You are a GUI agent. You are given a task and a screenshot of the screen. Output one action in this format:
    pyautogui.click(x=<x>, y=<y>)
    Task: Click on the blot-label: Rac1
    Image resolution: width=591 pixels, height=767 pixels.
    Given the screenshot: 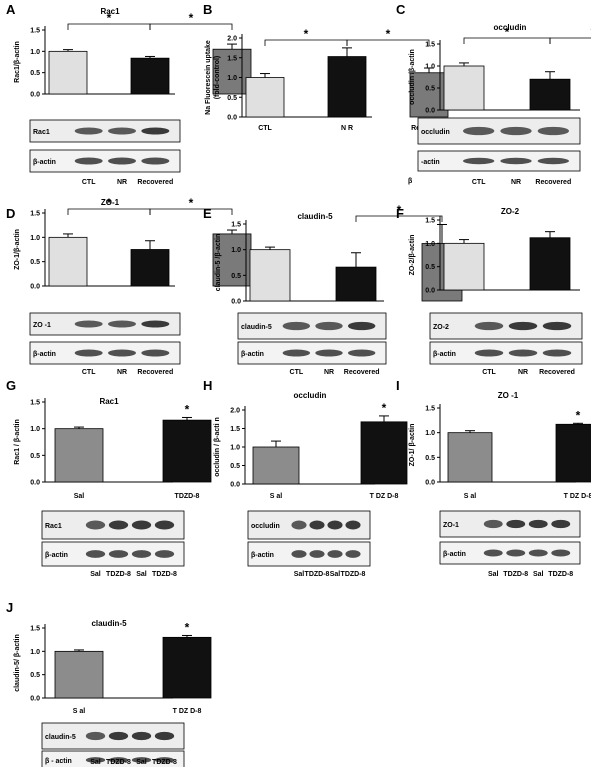 What is the action you would take?
    pyautogui.click(x=41, y=132)
    